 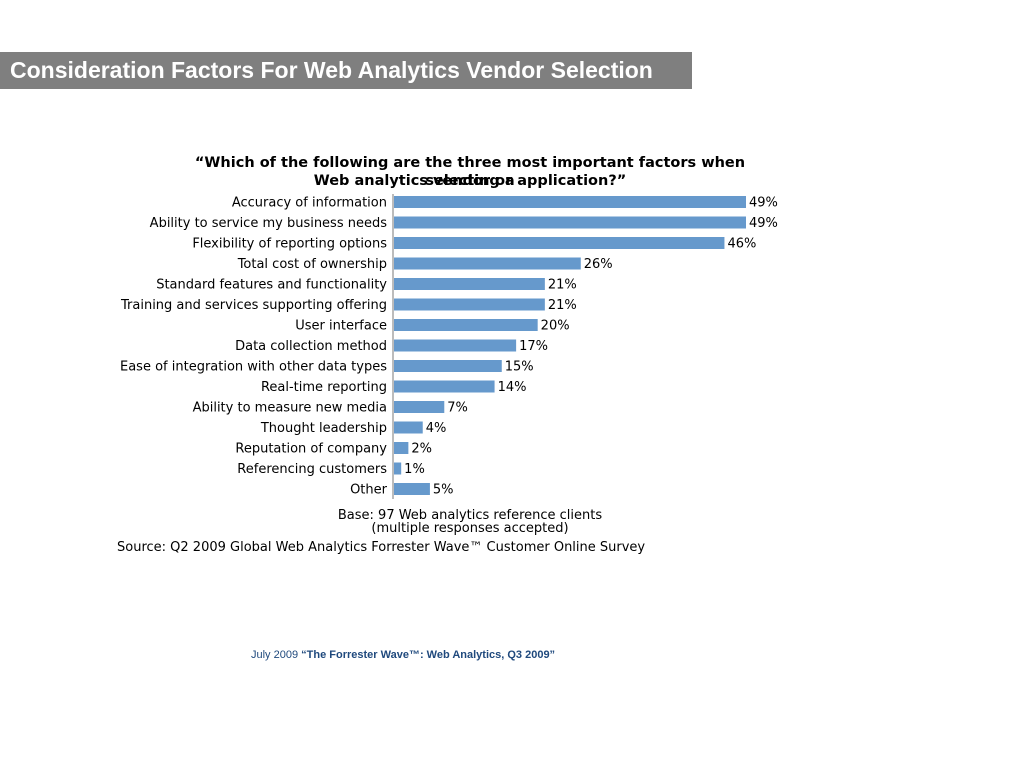 What do you see at coordinates (271, 285) in the screenshot?
I see `category-label: Standard features and functionality` at bounding box center [271, 285].